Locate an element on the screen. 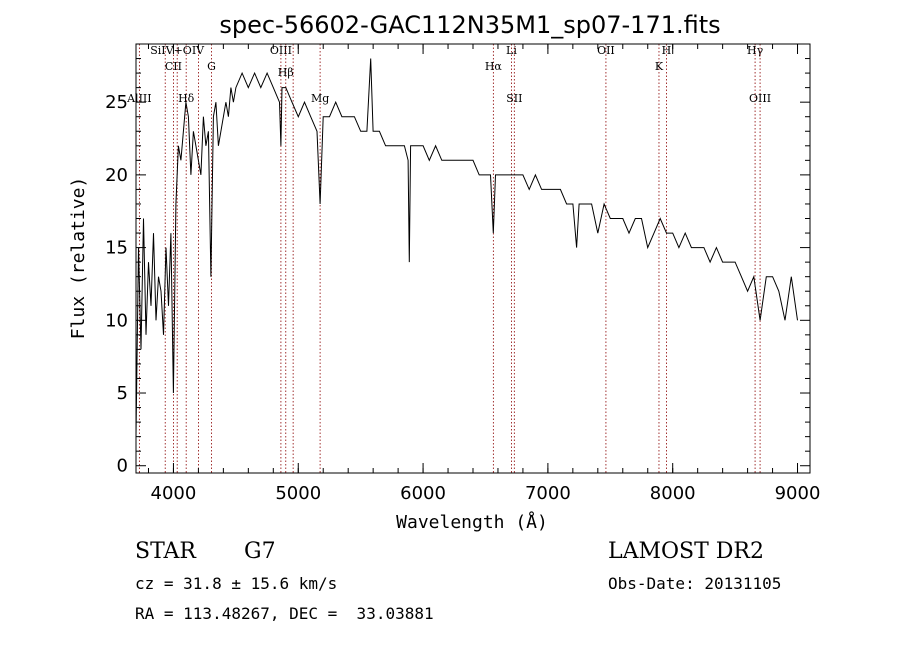 Image resolution: width=900 pixels, height=649 pixels. x-tick-label-4: 8000 is located at coordinates (673, 493).